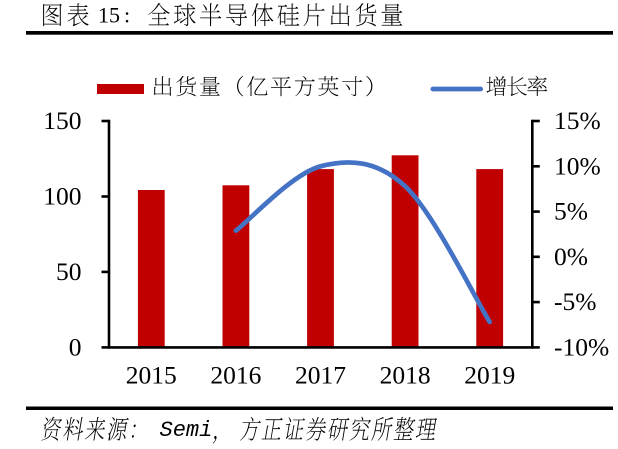  I want to click on svg-text: -5%, so click(575, 301).